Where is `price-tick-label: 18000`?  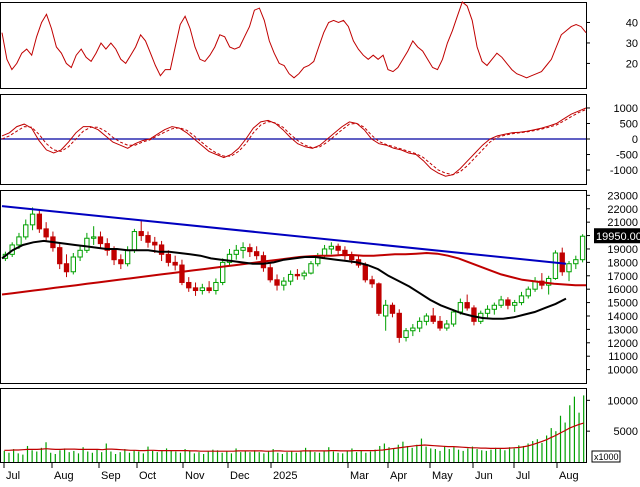
price-tick-label: 18000 is located at coordinates (622, 263).